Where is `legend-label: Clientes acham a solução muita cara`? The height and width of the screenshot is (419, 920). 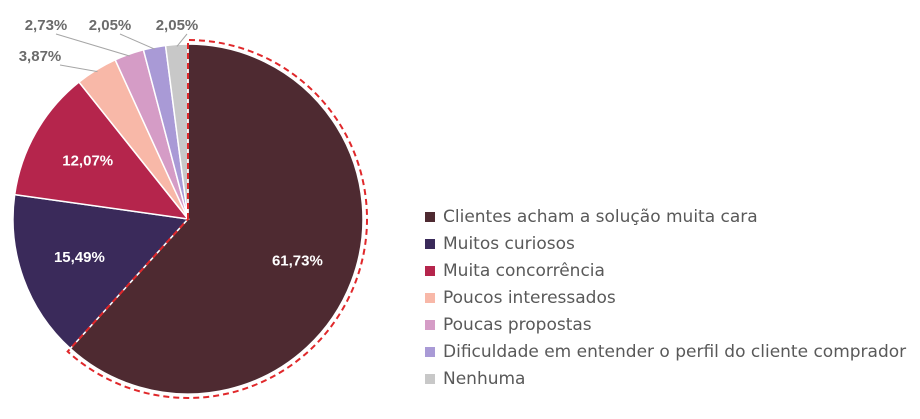
legend-label: Clientes acham a solução muita cara is located at coordinates (600, 216).